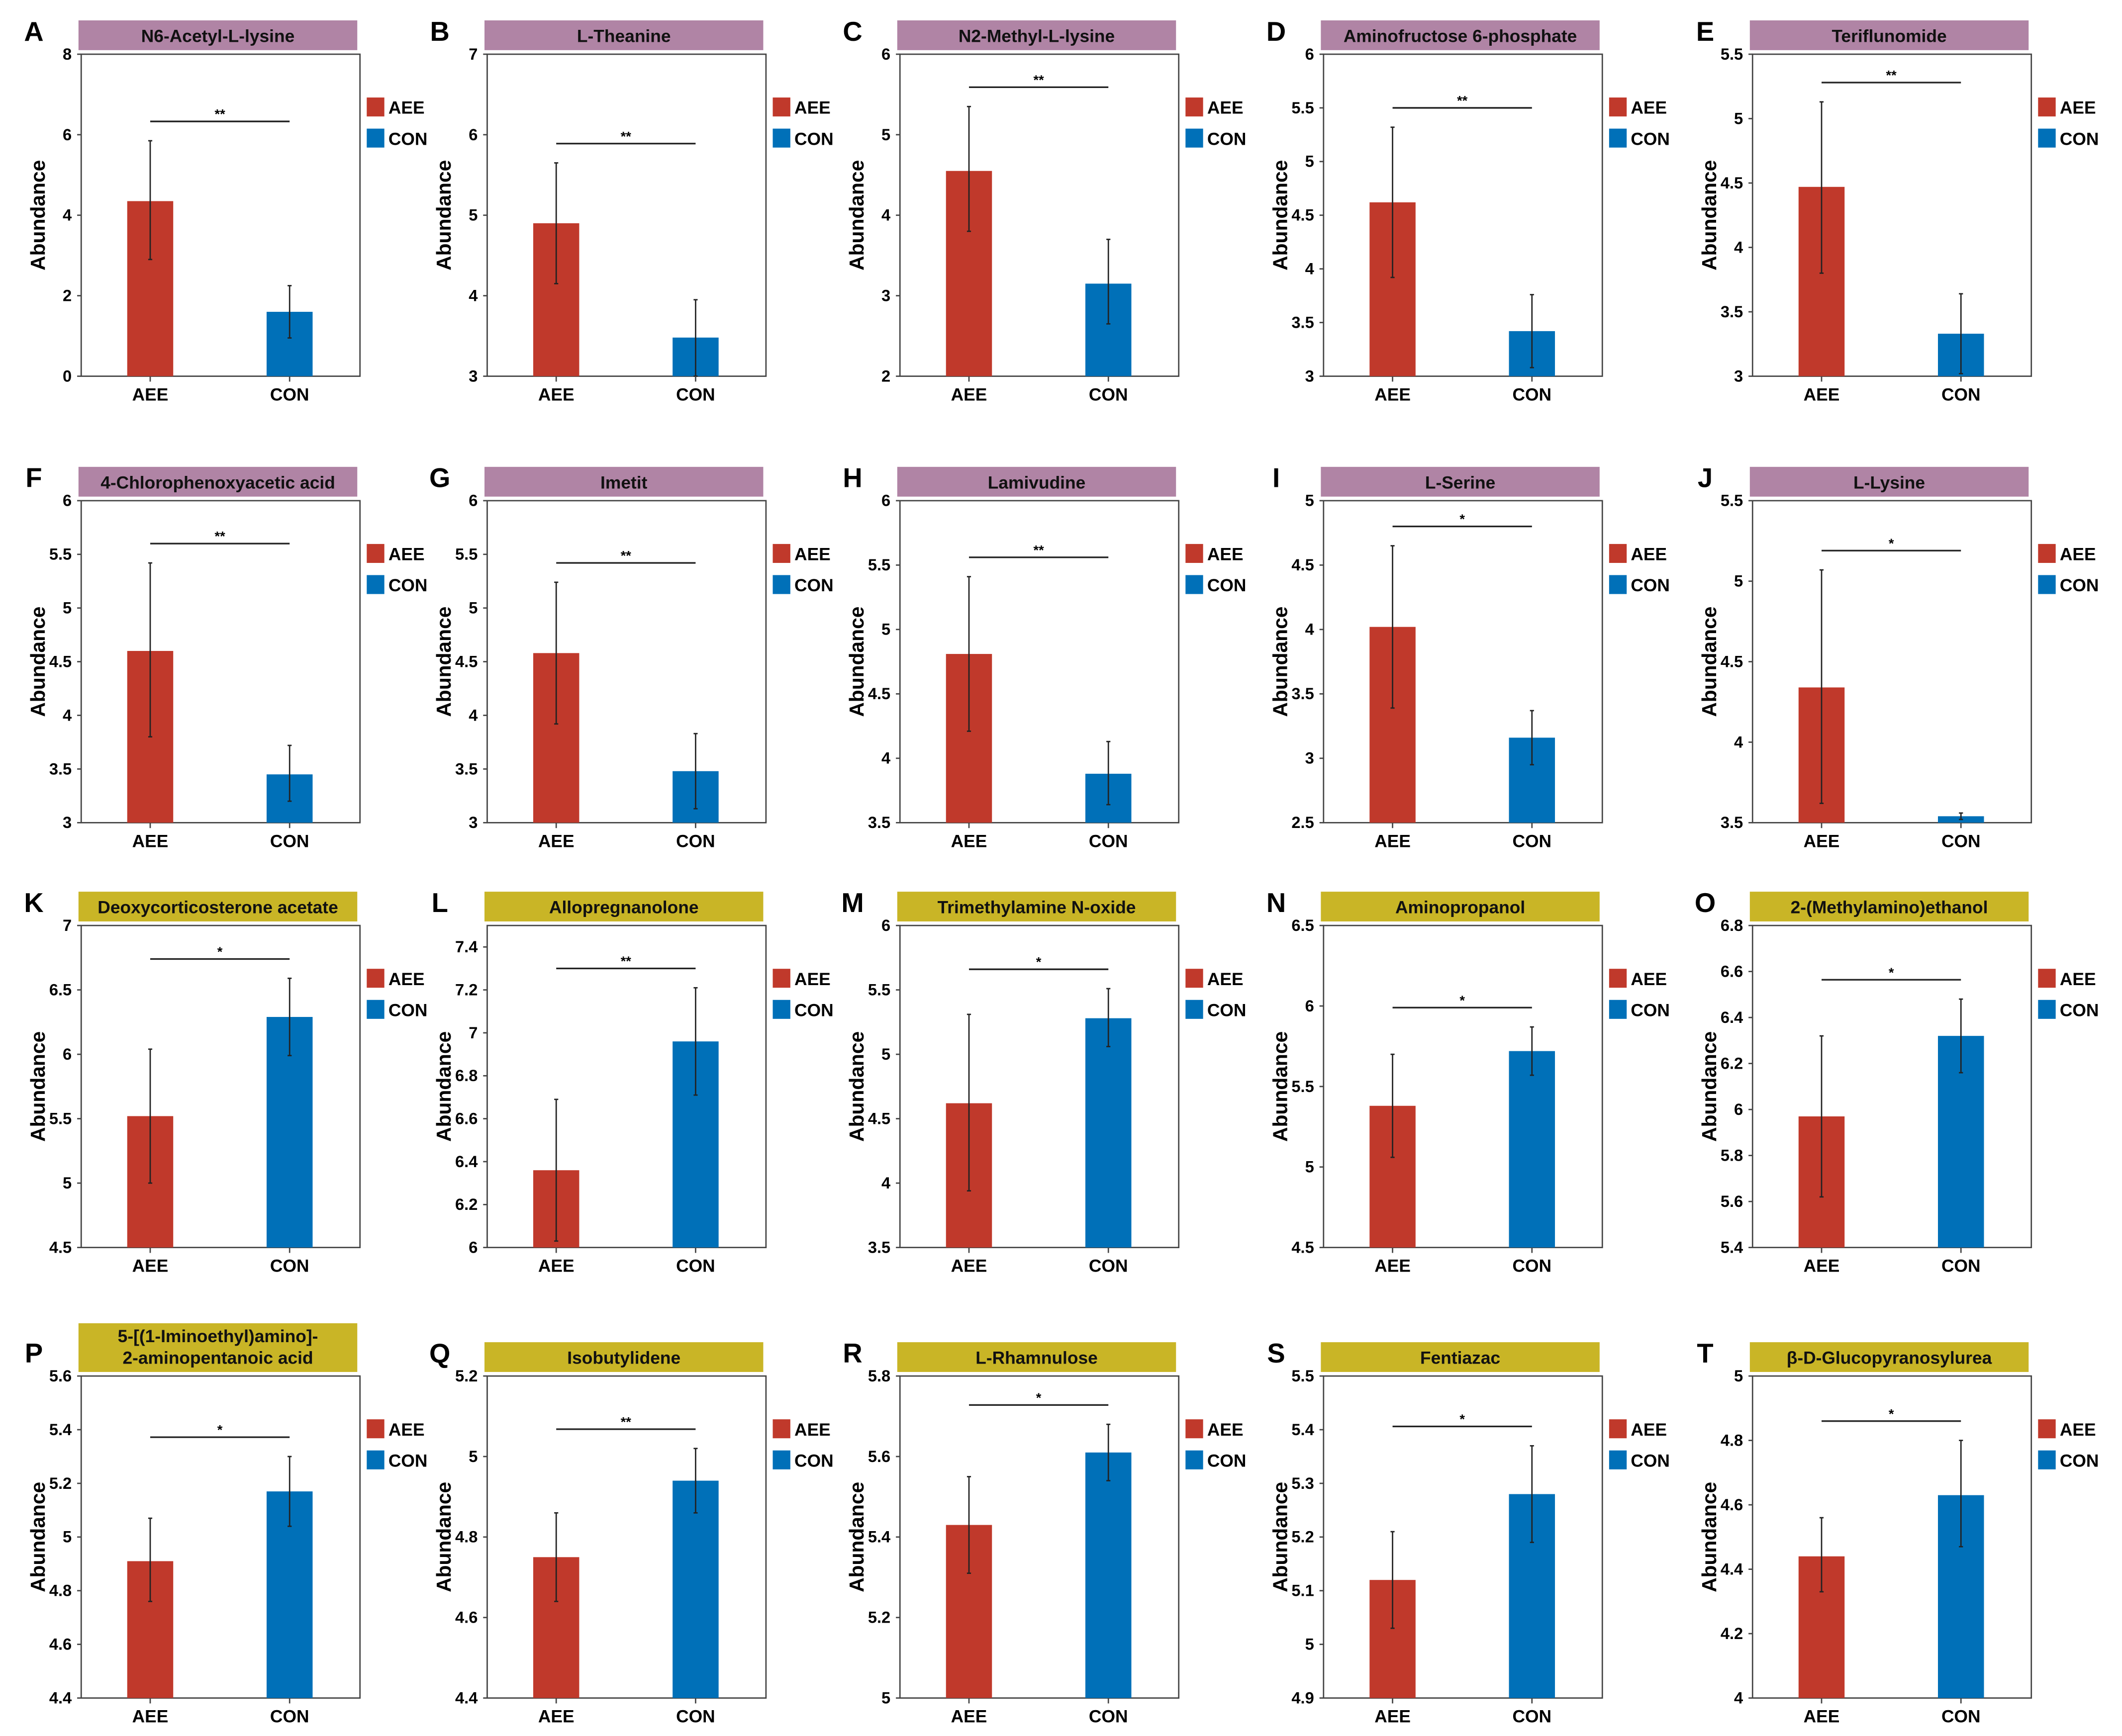 Image resolution: width=2122 pixels, height=1736 pixels. I want to click on panel-letter: E, so click(1705, 32).